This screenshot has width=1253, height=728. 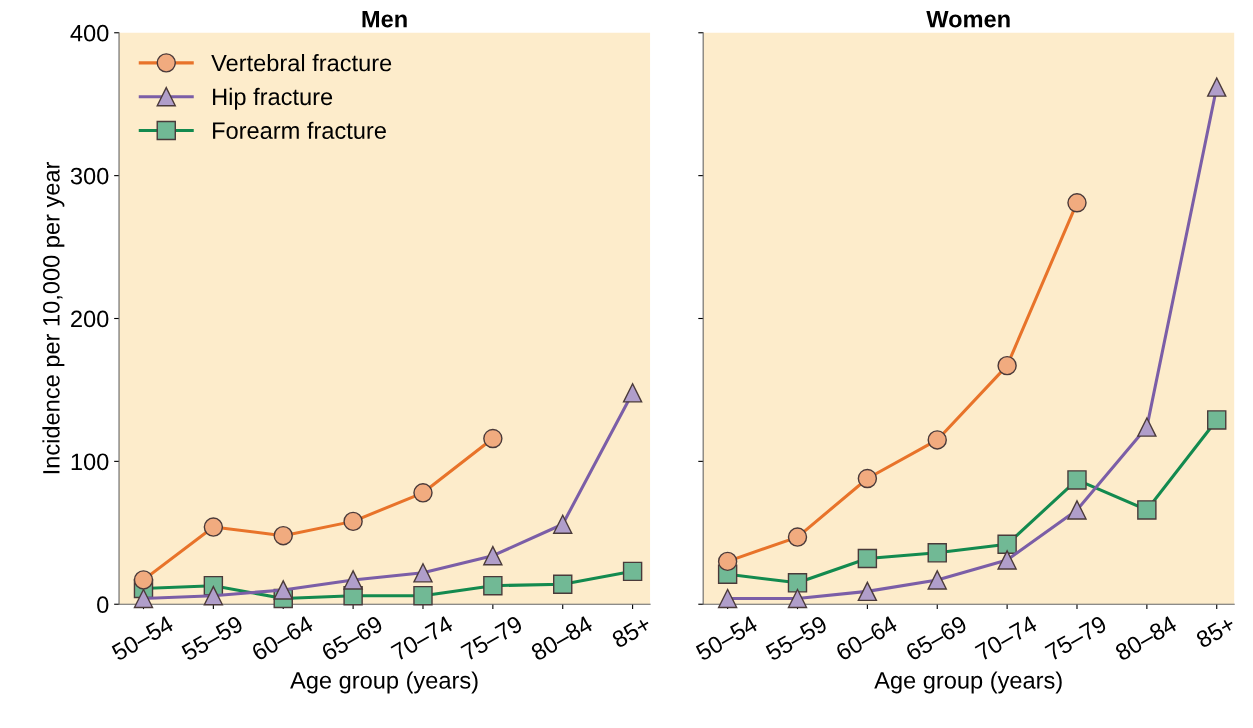 I want to click on y-tick-label: 200, so click(x=90, y=319).